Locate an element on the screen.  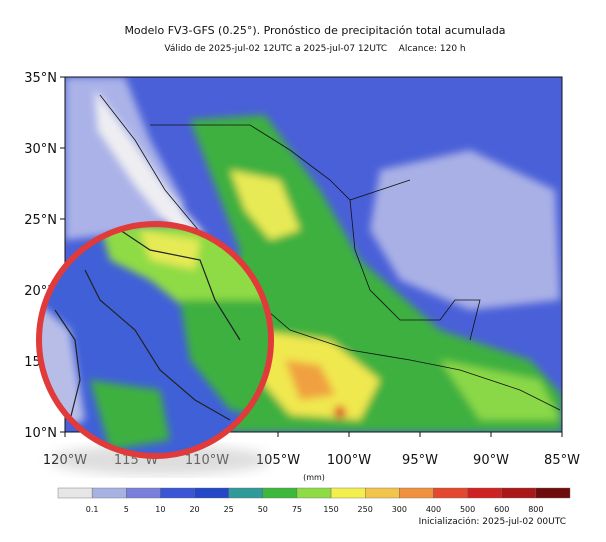
colorbar-label: 10 is located at coordinates (160, 509).